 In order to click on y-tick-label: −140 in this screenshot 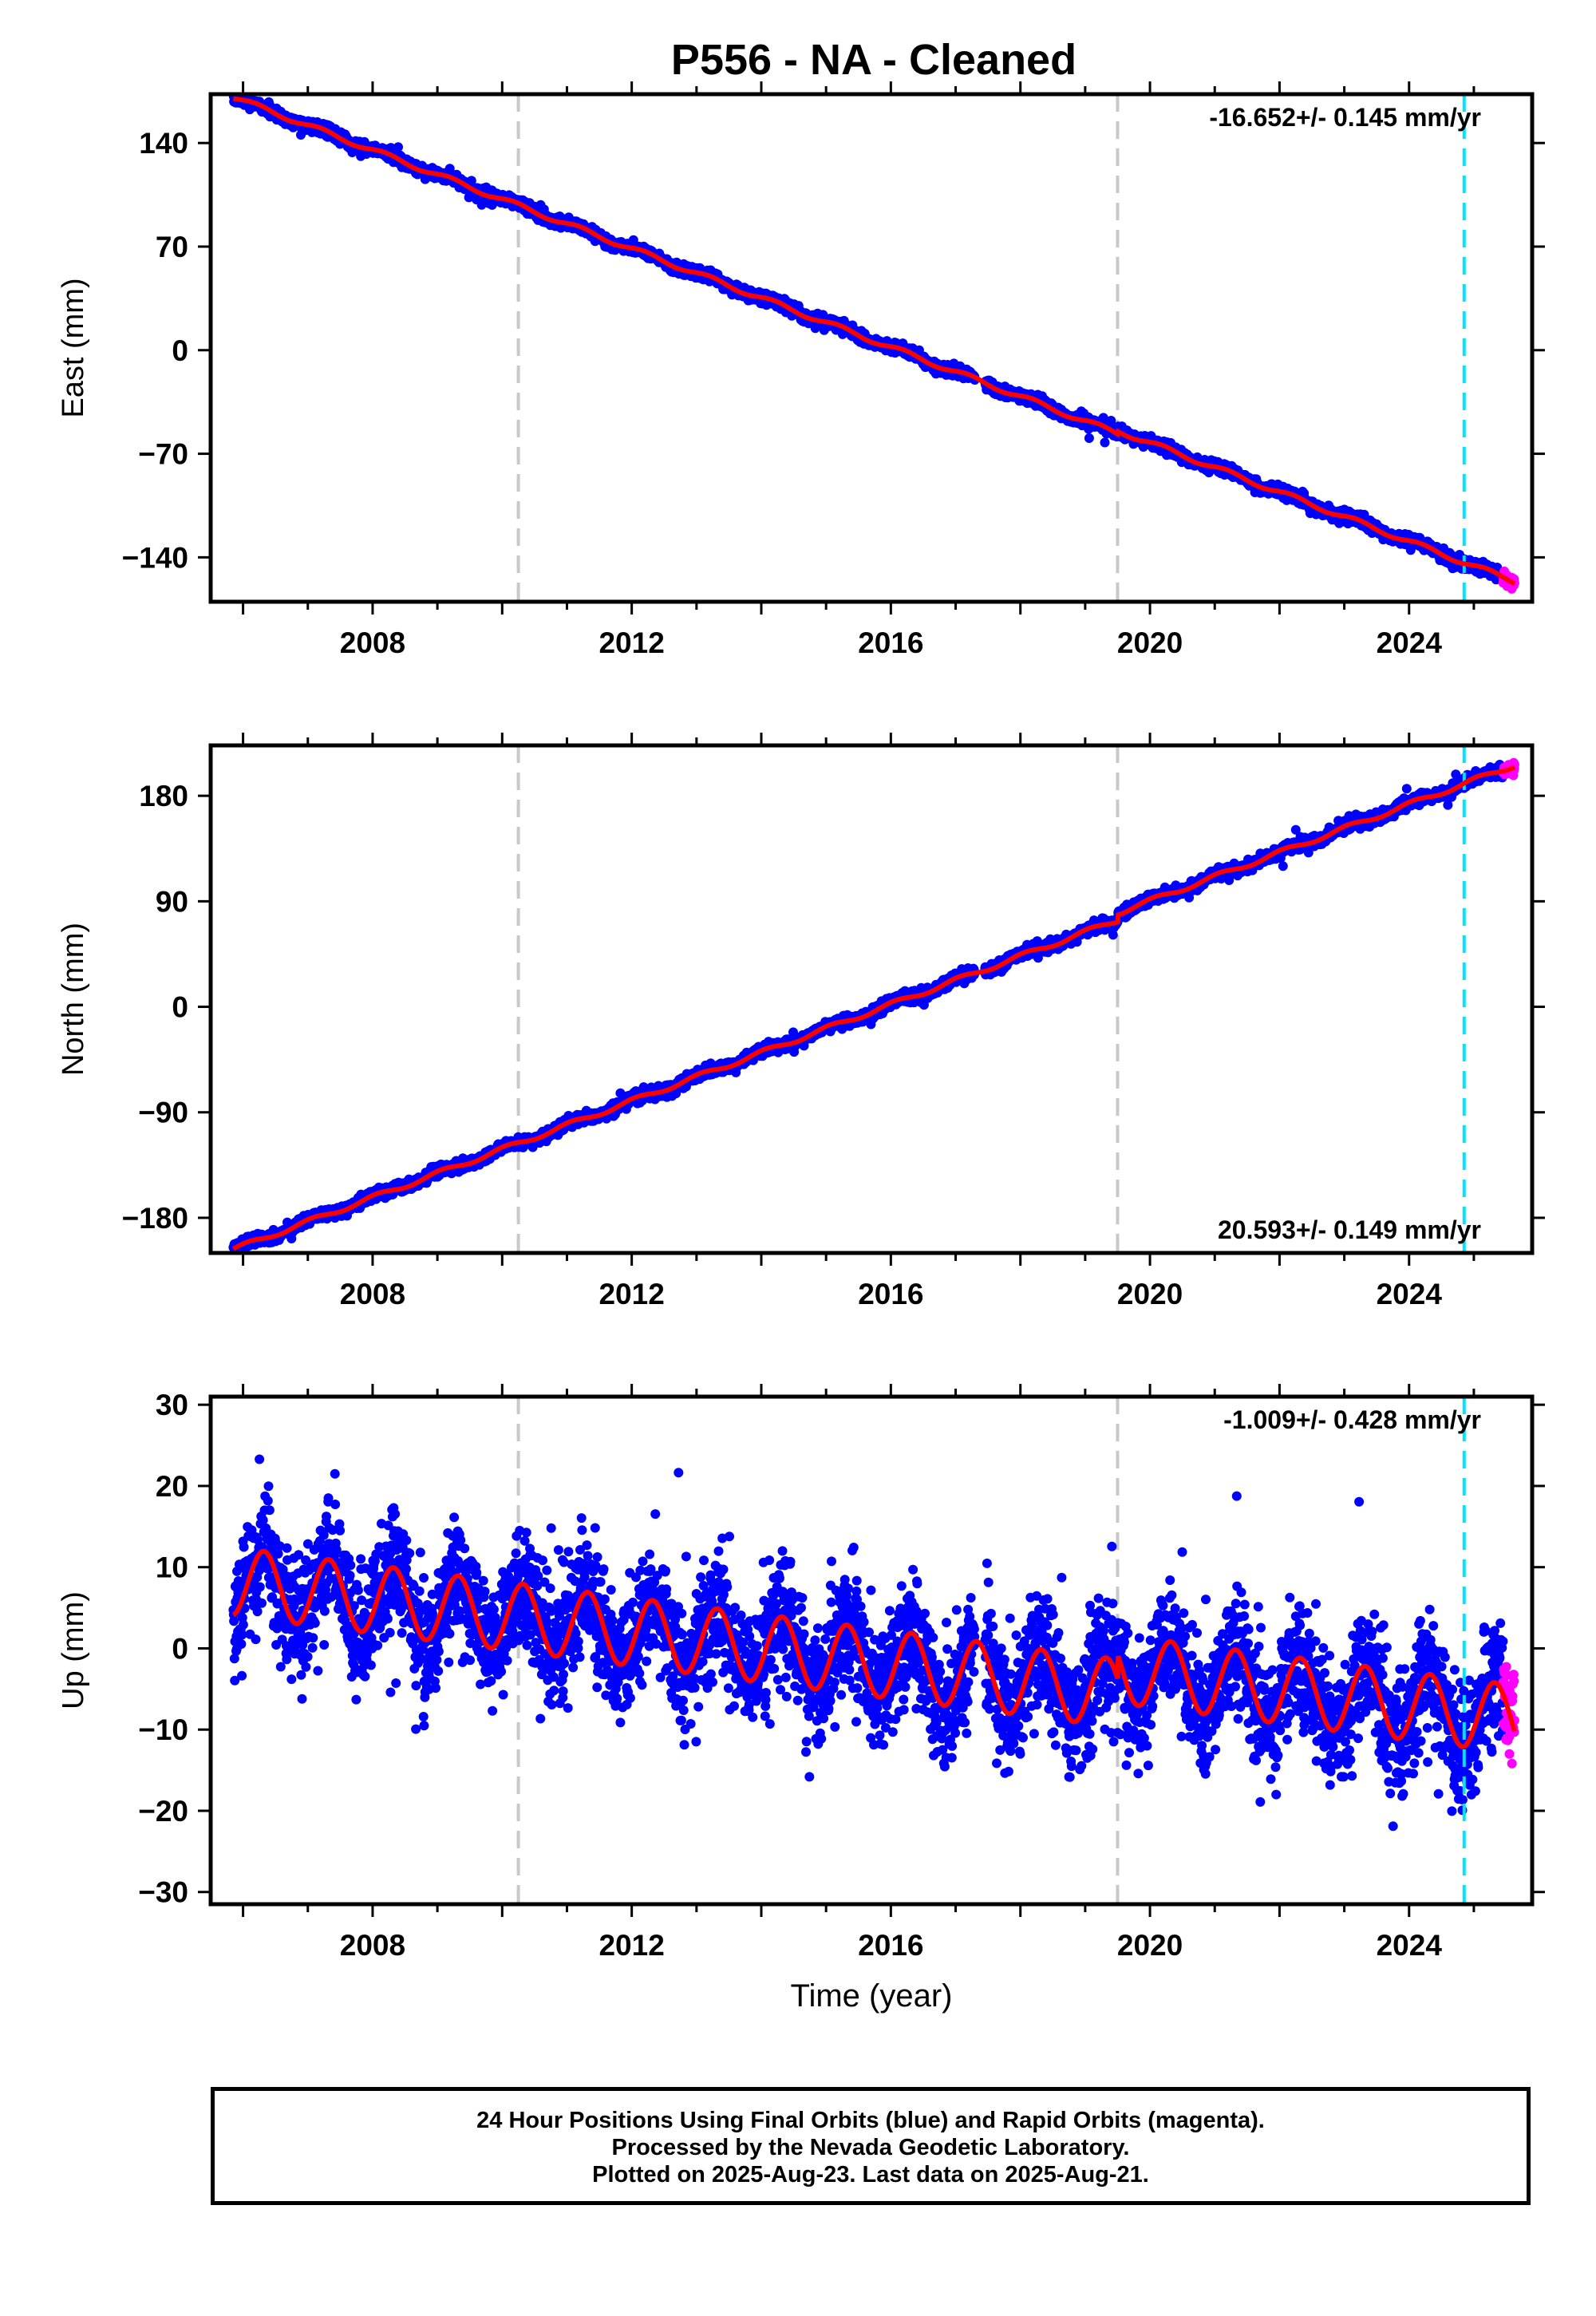, I will do `click(155, 557)`.